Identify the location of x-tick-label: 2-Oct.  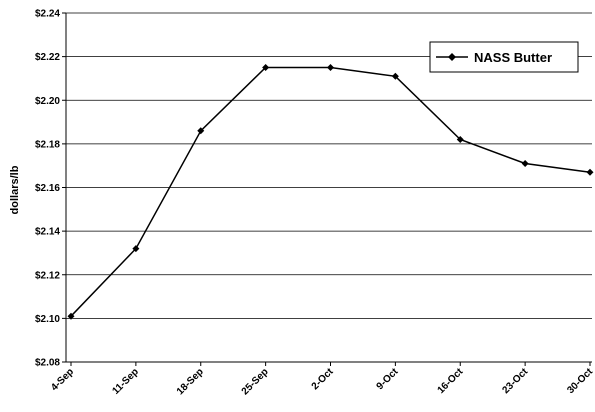
(323, 379).